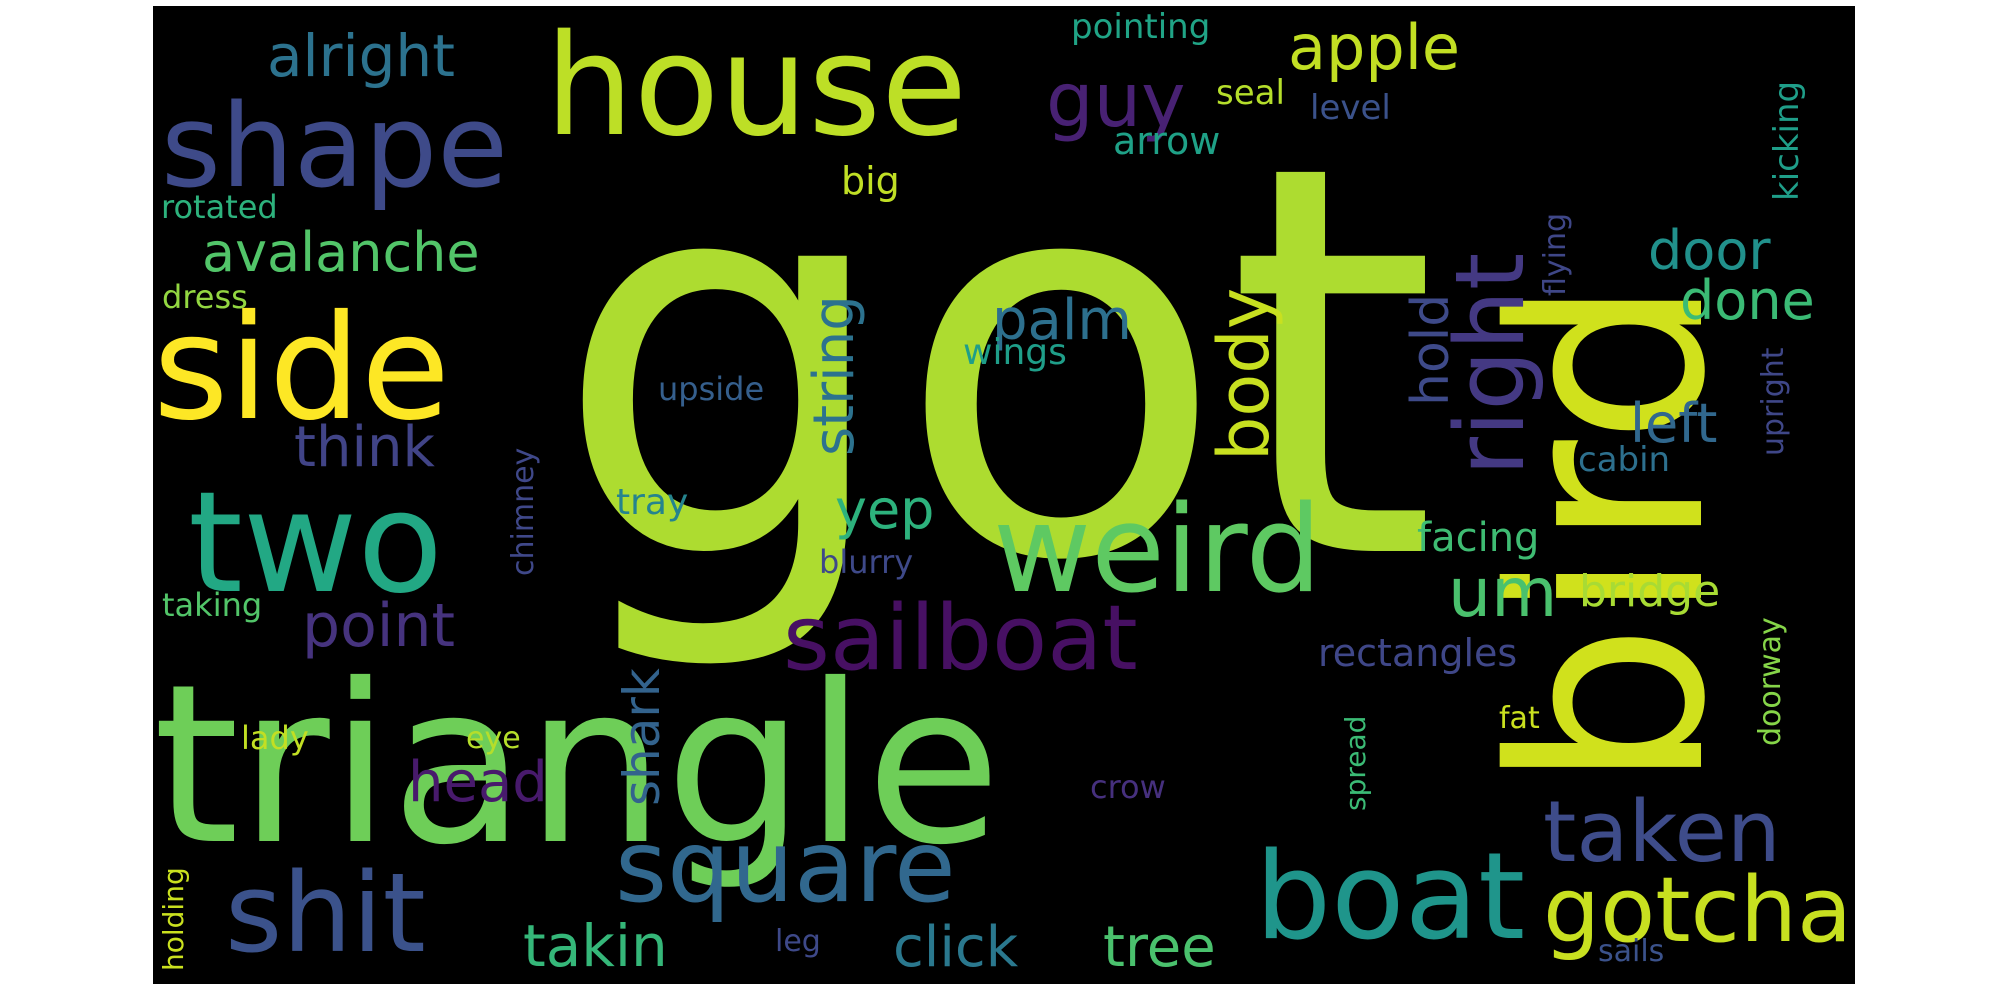 The width and height of the screenshot is (2000, 1000). What do you see at coordinates (1624, 460) in the screenshot?
I see `word-cabin: cabin` at bounding box center [1624, 460].